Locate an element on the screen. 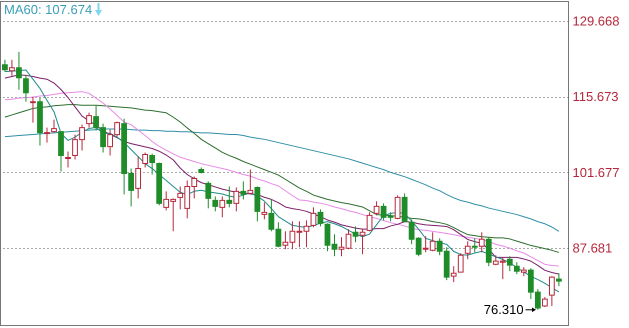  y-tick-label: 129.668 is located at coordinates (596, 20).